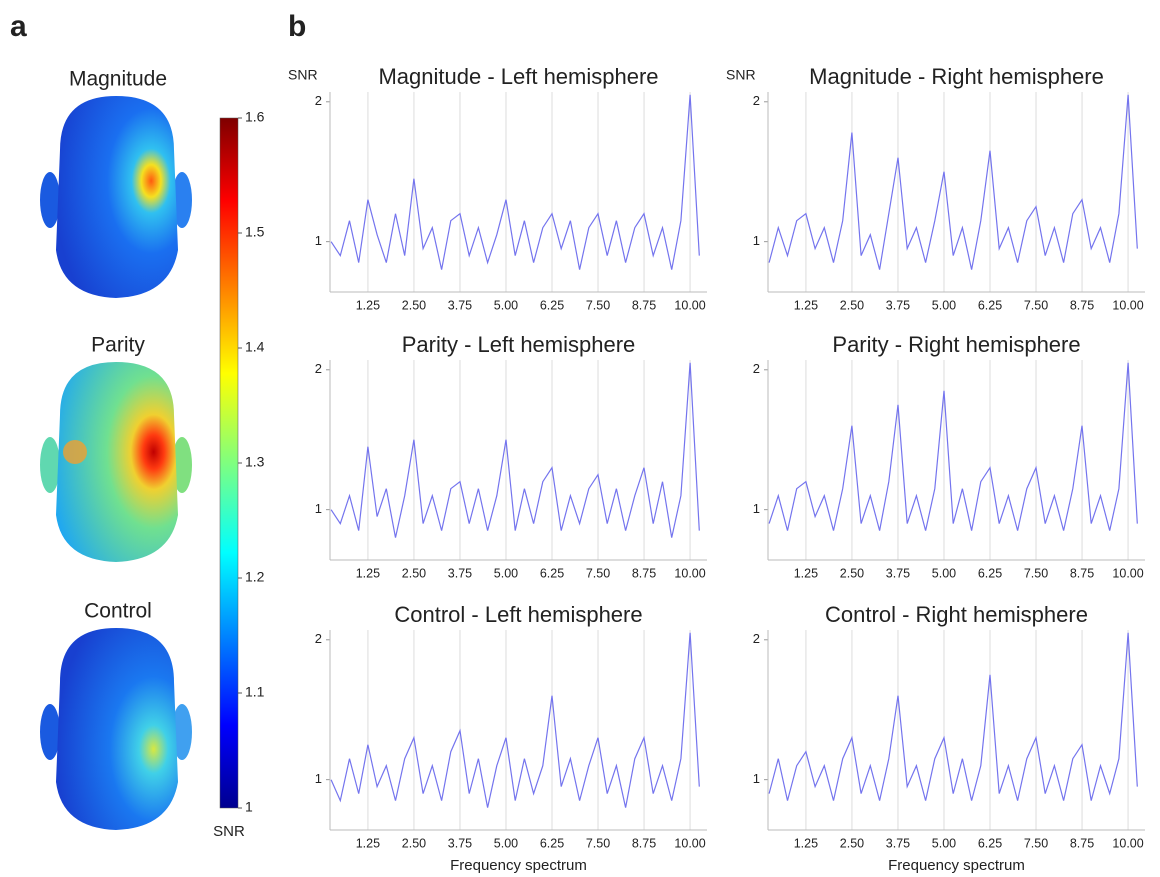 The height and width of the screenshot is (877, 1160). I want to click on chart-title: Parity - Left hemisphere, so click(519, 344).